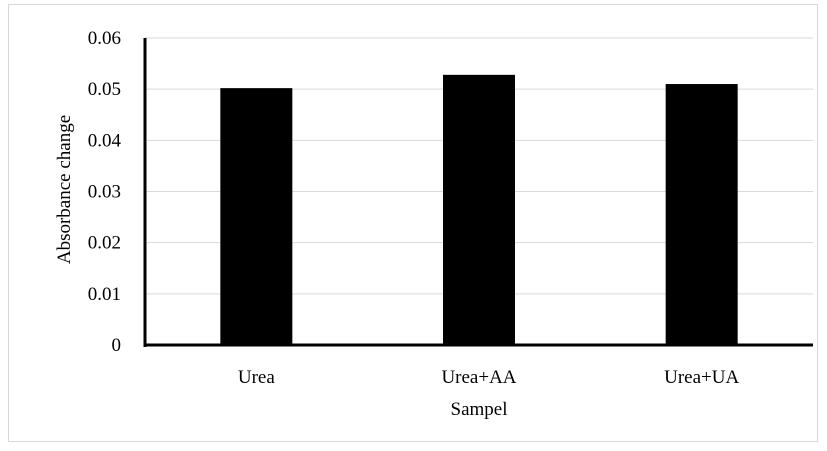  What do you see at coordinates (104, 294) in the screenshot?
I see `y-tick-label: 0.01` at bounding box center [104, 294].